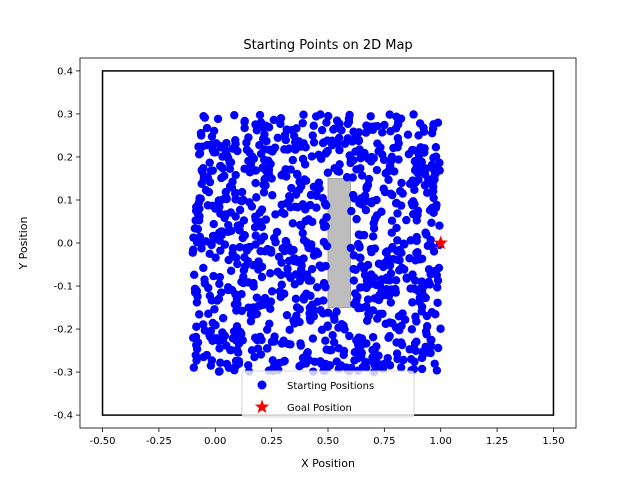 The height and width of the screenshot is (480, 640). I want to click on x-axis: -0.50 -0.25 0.00 0.25 0.50 0.75 1.00 1.25 1.50, so click(327, 437).